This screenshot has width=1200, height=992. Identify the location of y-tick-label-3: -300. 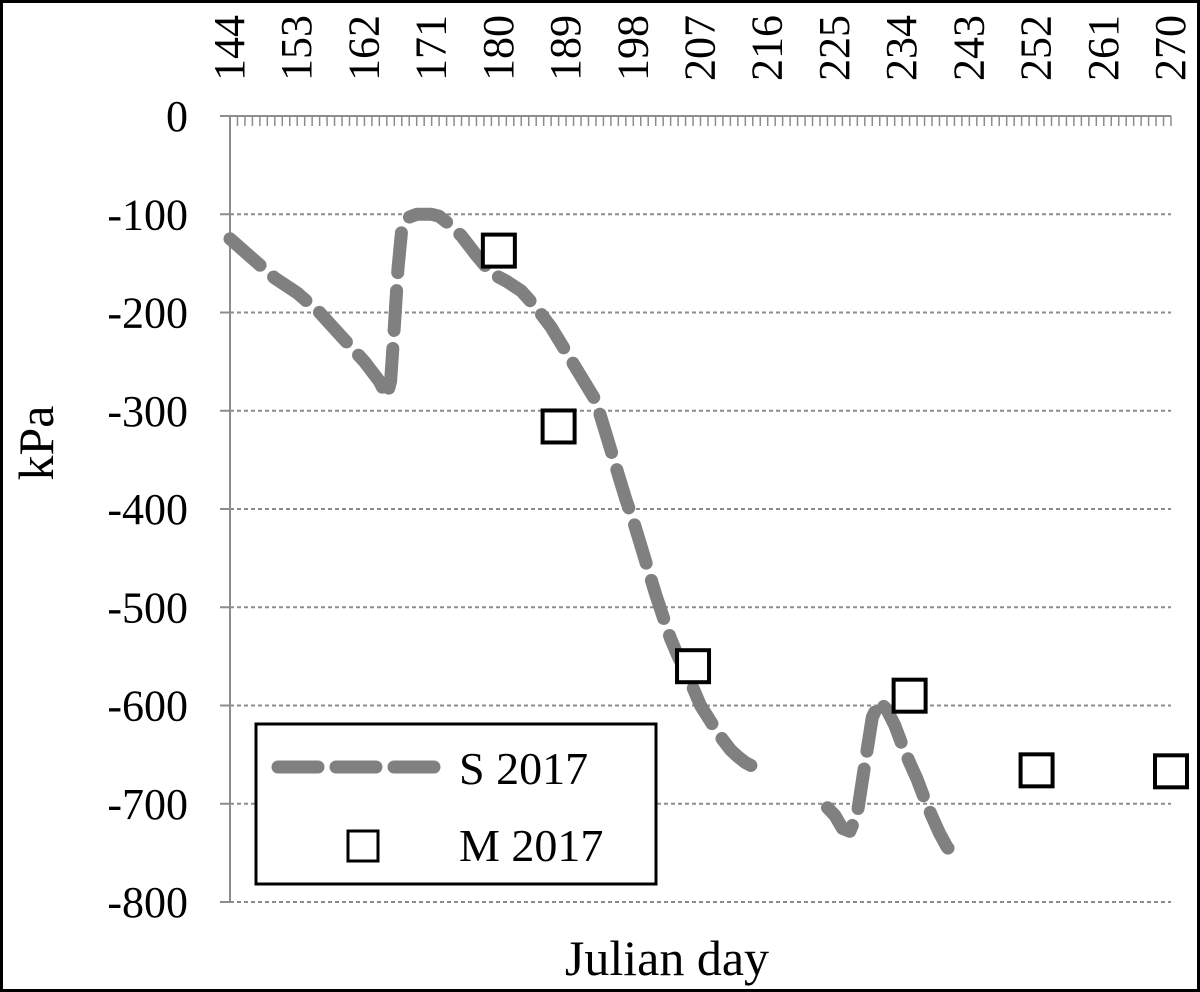
(147, 411).